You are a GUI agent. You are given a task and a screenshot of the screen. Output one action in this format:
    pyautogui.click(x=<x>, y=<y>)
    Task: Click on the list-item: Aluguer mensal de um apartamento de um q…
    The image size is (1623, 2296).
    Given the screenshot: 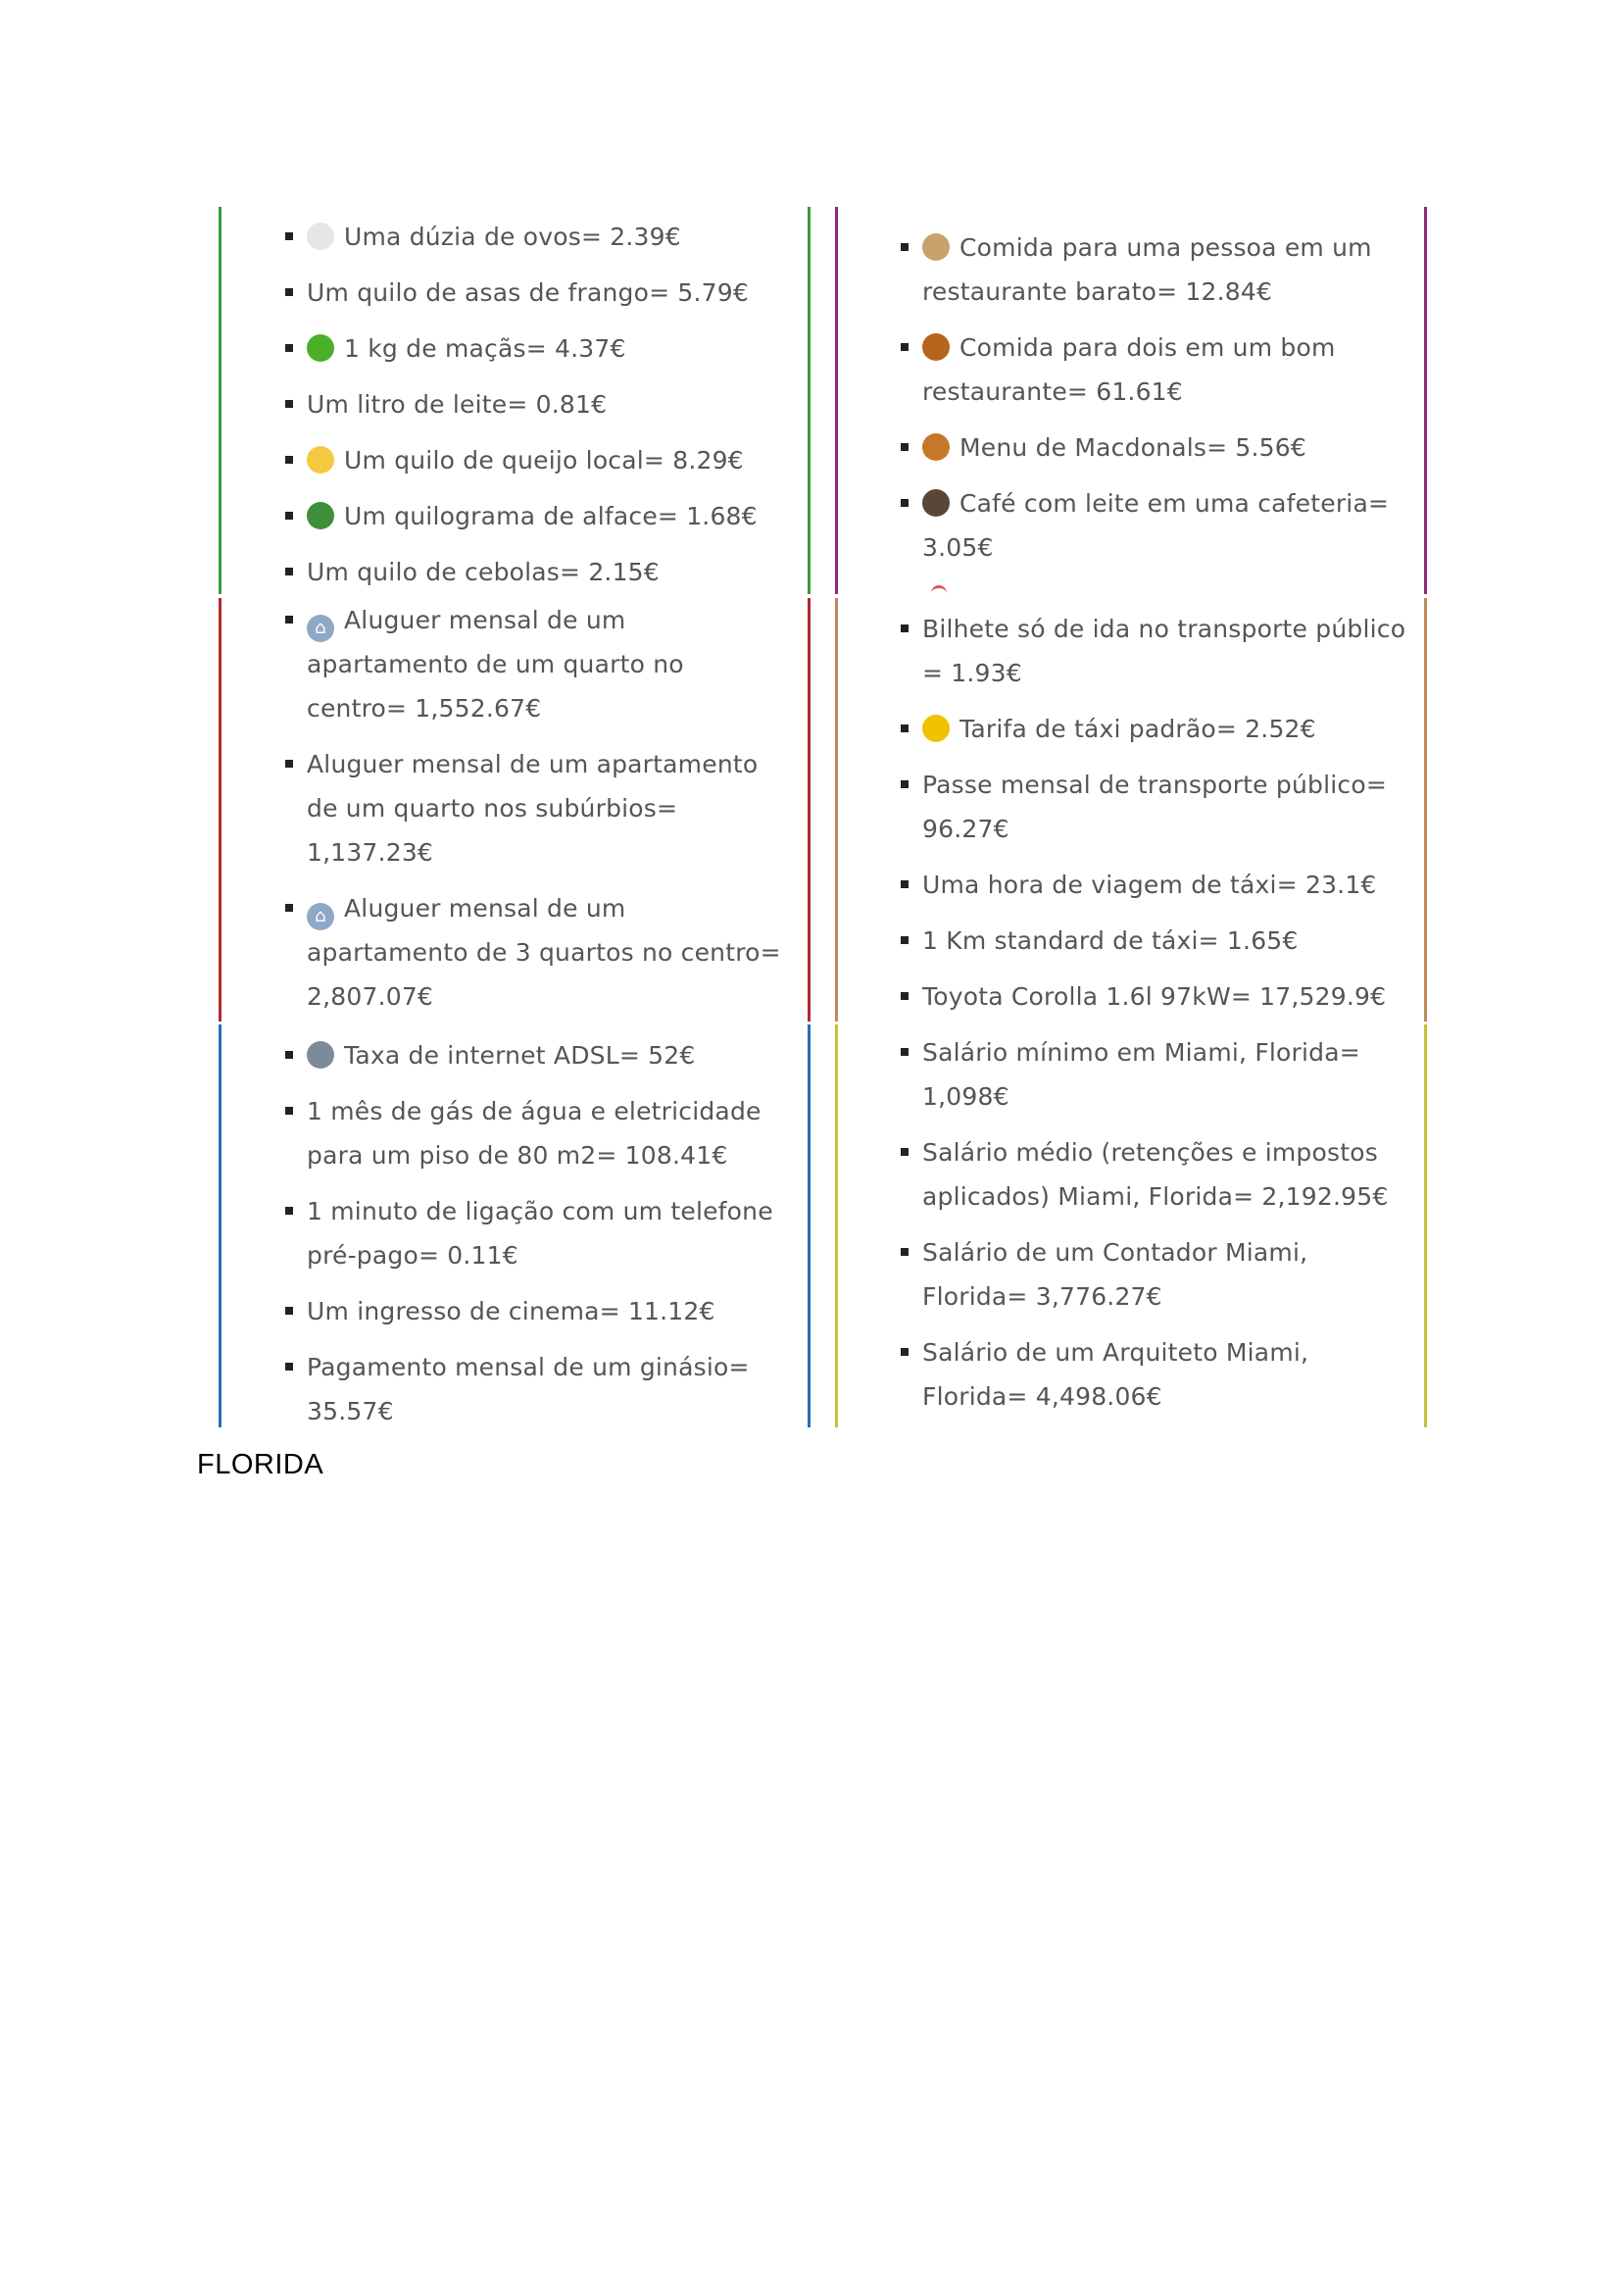 What is the action you would take?
    pyautogui.click(x=536, y=808)
    